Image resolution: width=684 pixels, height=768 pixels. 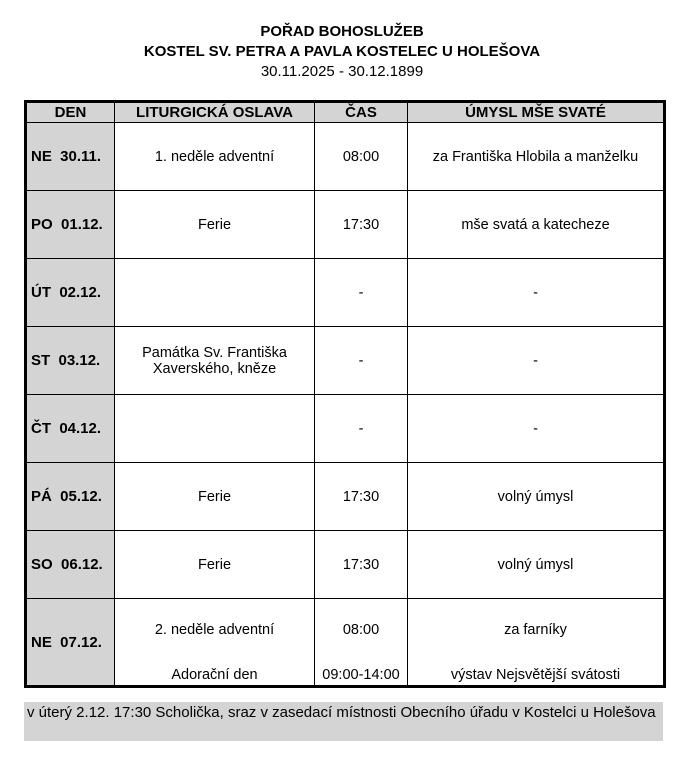 What do you see at coordinates (535, 630) in the screenshot?
I see `intention-text: za farníky` at bounding box center [535, 630].